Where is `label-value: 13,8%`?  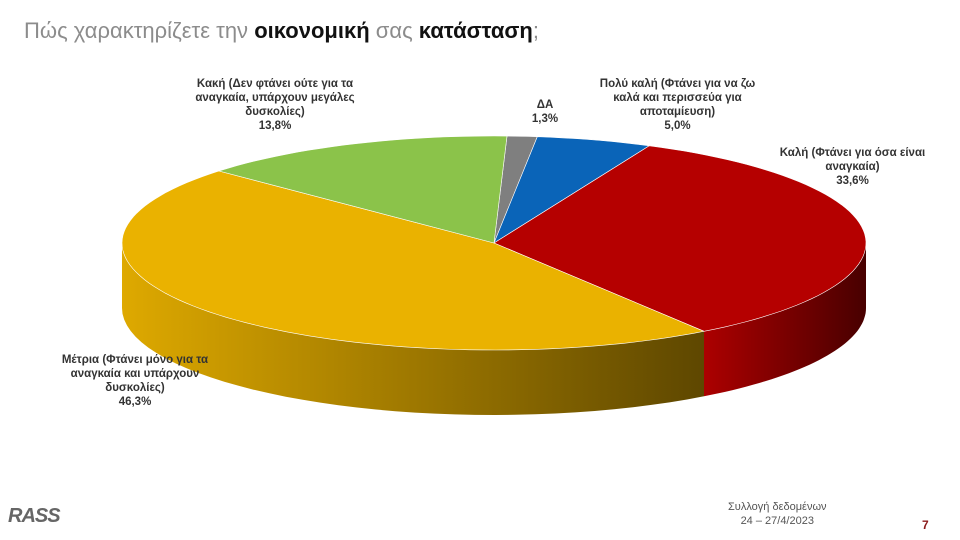 label-value: 13,8% is located at coordinates (275, 126).